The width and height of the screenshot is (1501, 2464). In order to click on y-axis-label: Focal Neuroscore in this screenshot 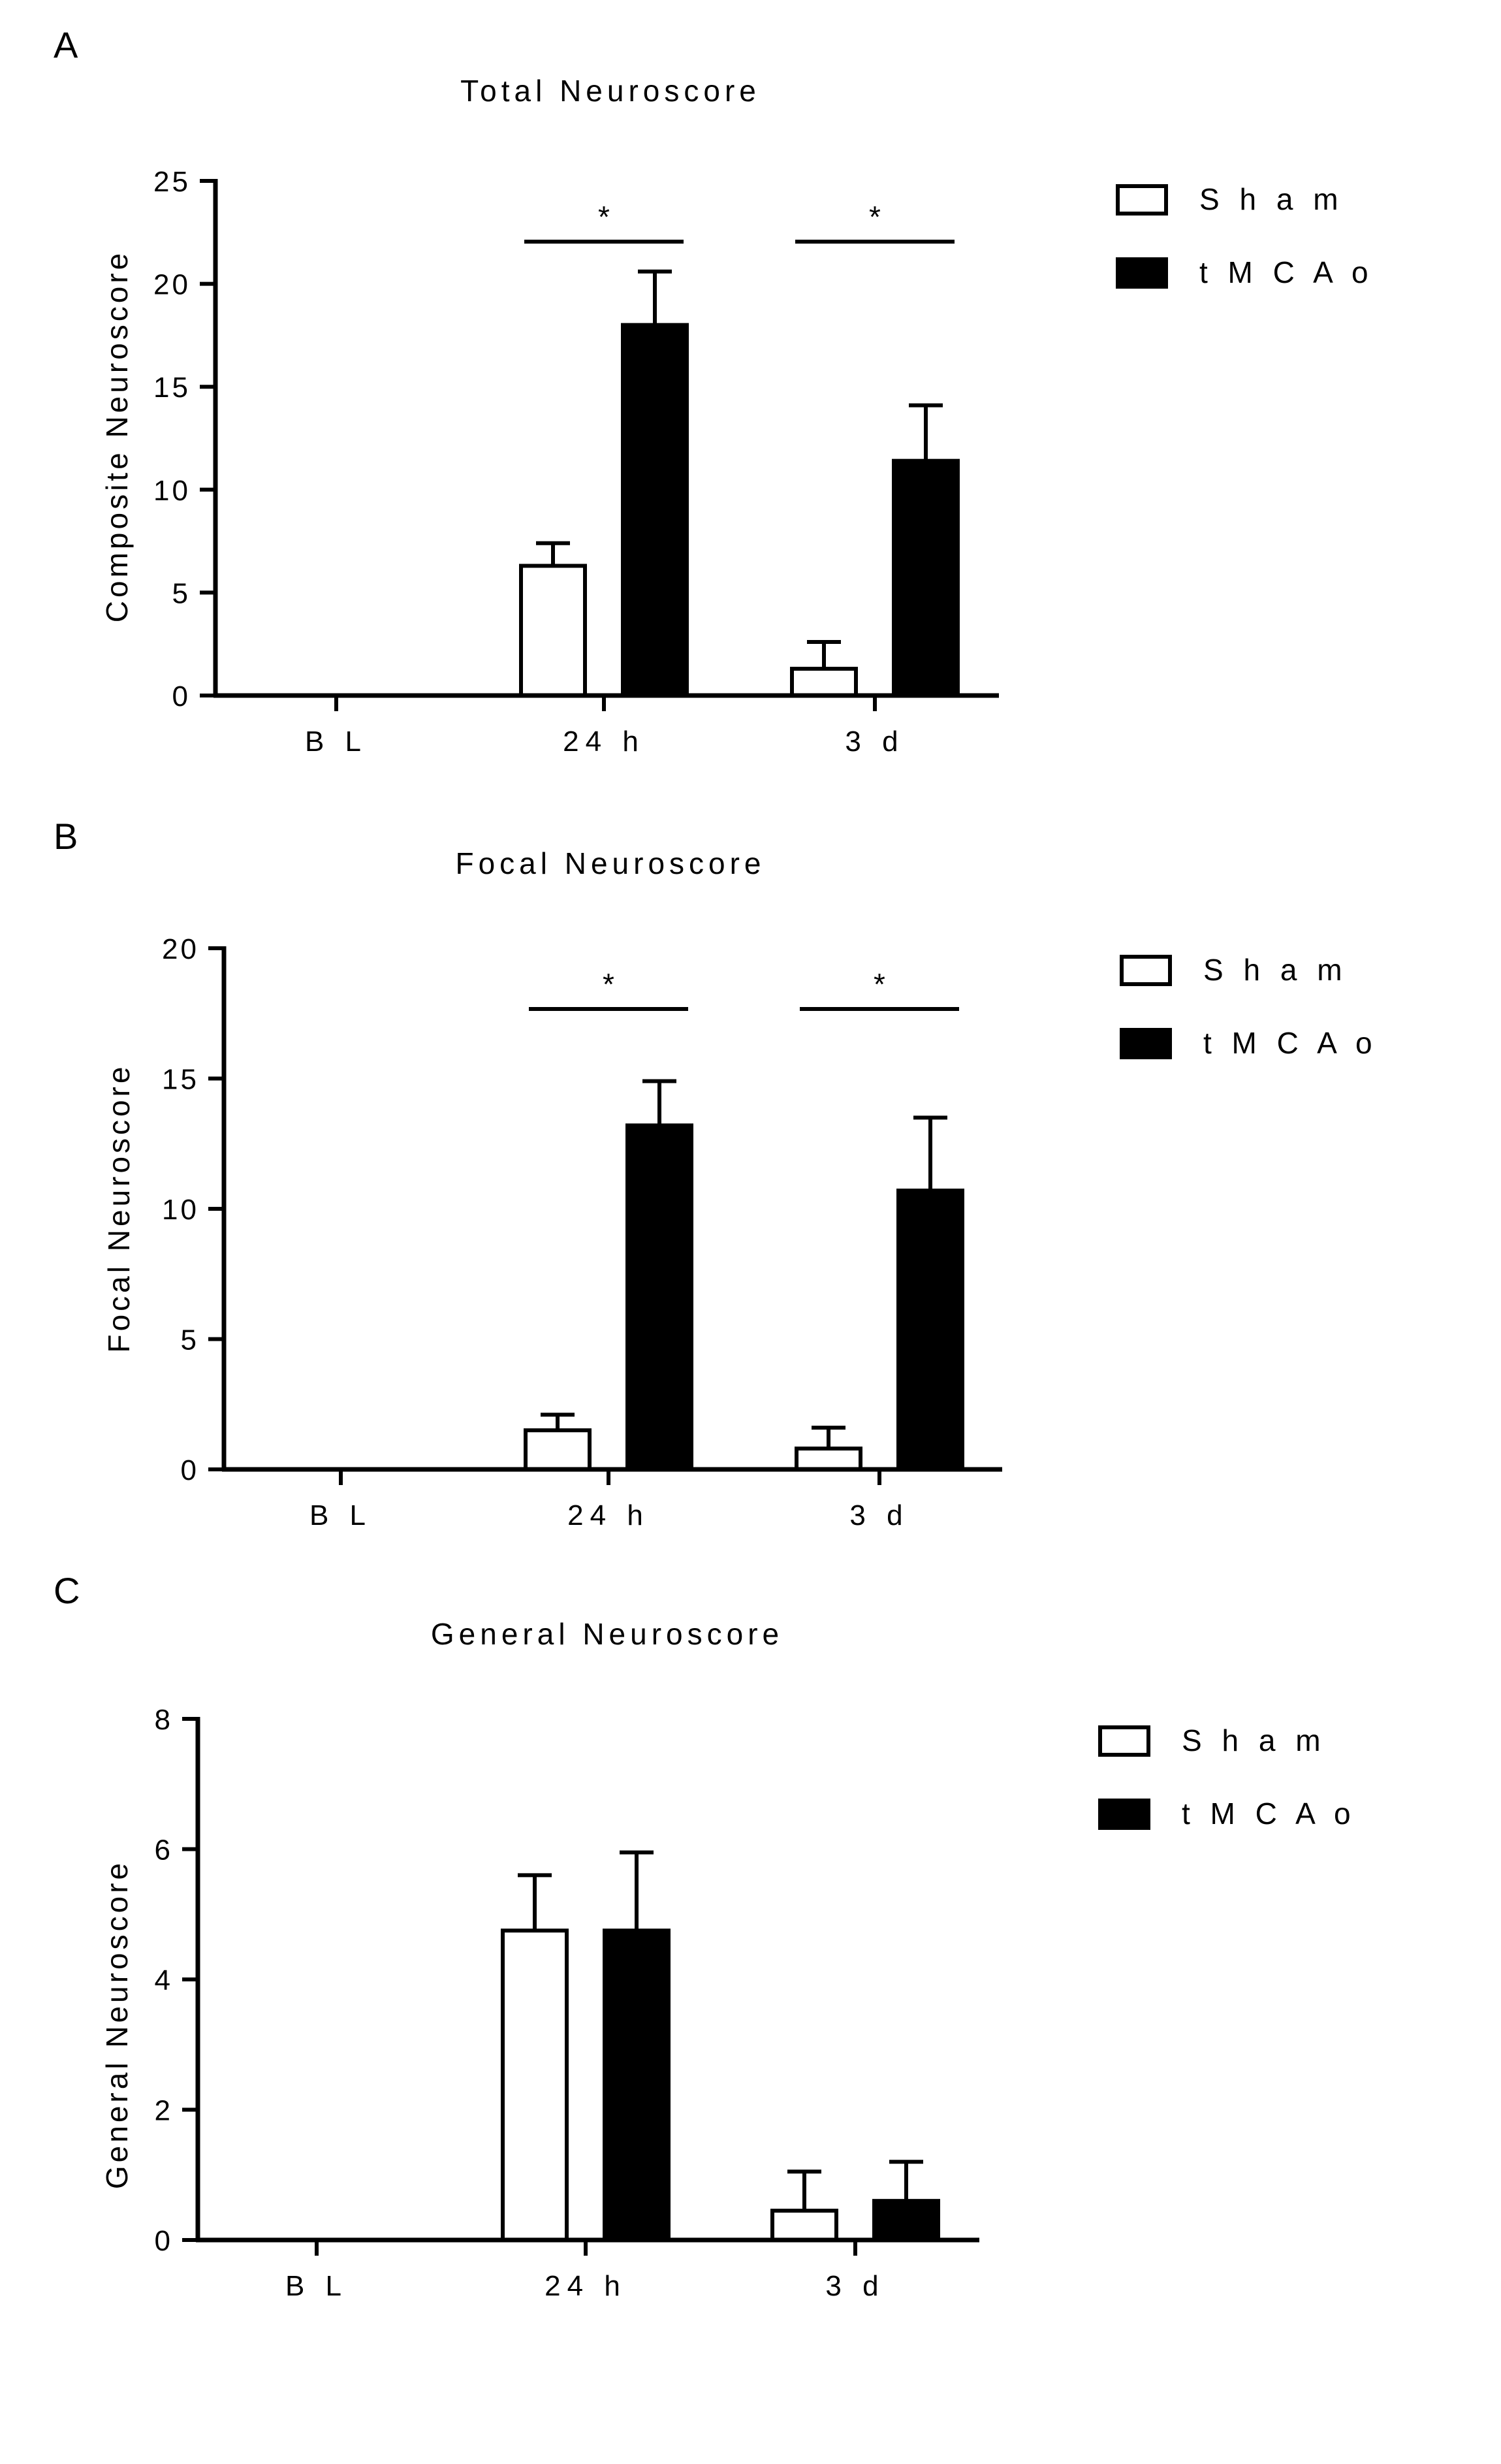, I will do `click(119, 1207)`.